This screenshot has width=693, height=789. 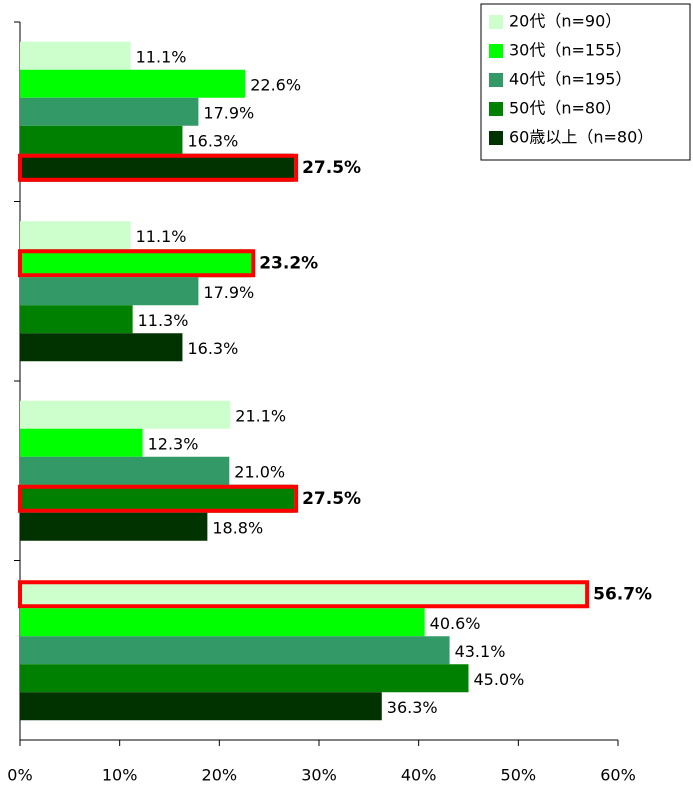 I want to click on value-label: 11.3%, so click(x=163, y=320).